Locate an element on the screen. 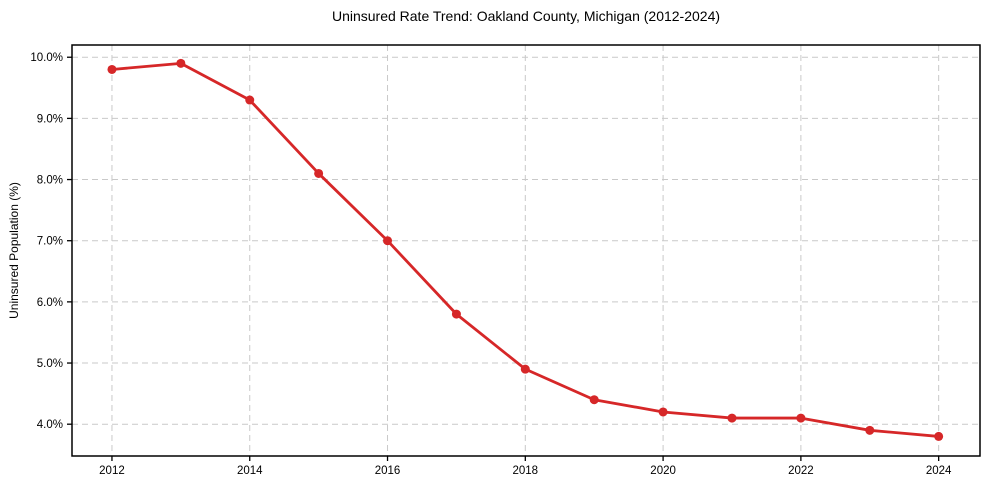 Image resolution: width=989 pixels, height=490 pixels. x-tick-label: 2018 is located at coordinates (526, 471).